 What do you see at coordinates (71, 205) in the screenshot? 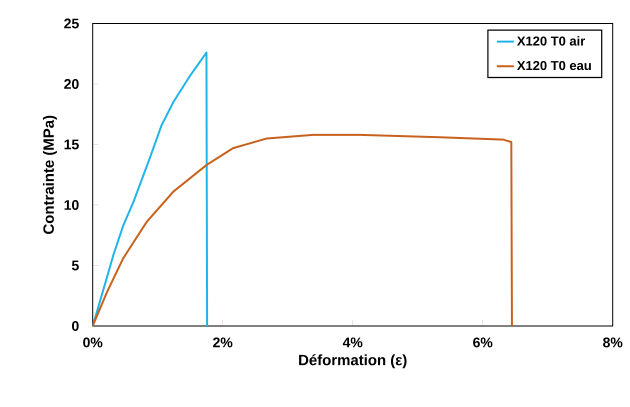
I see `y-tick-label: 10` at bounding box center [71, 205].